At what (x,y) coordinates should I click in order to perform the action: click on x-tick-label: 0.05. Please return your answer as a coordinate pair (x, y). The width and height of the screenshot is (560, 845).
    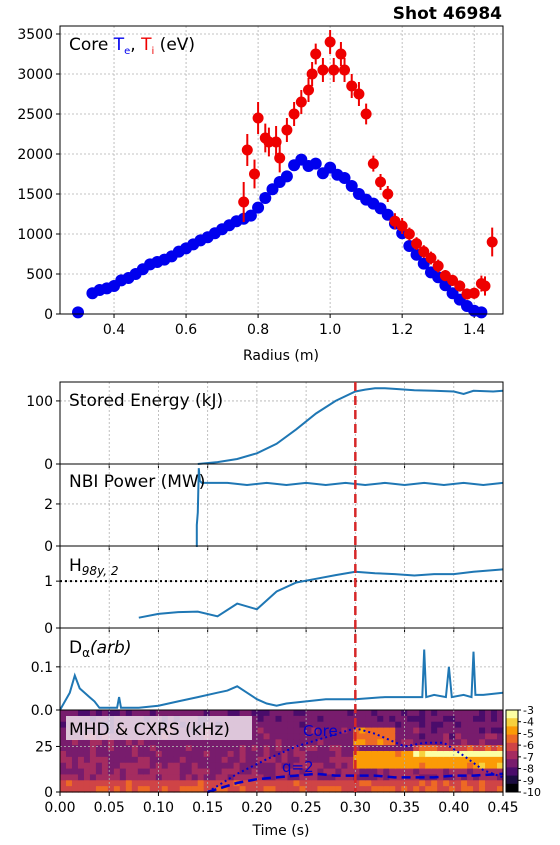
    Looking at the image, I should click on (109, 808).